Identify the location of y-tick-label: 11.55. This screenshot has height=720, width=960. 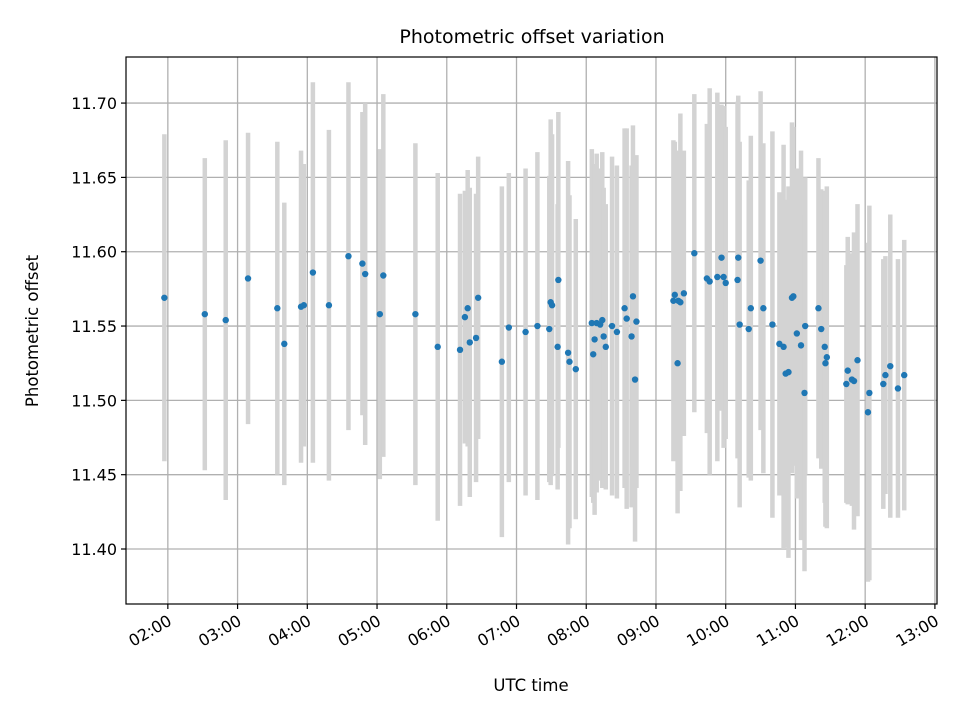
(94, 326).